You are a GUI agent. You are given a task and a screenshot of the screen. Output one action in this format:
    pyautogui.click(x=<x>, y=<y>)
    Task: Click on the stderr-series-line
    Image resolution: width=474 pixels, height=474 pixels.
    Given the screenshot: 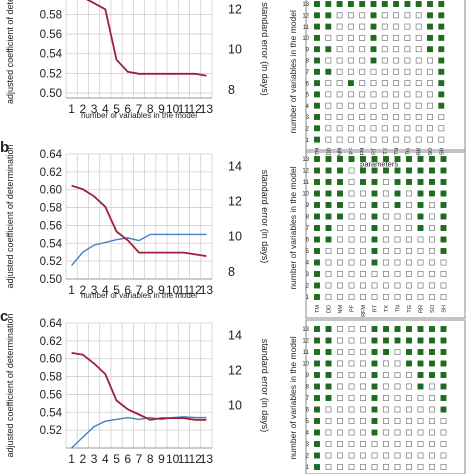 What is the action you would take?
    pyautogui.click(x=139, y=220)
    